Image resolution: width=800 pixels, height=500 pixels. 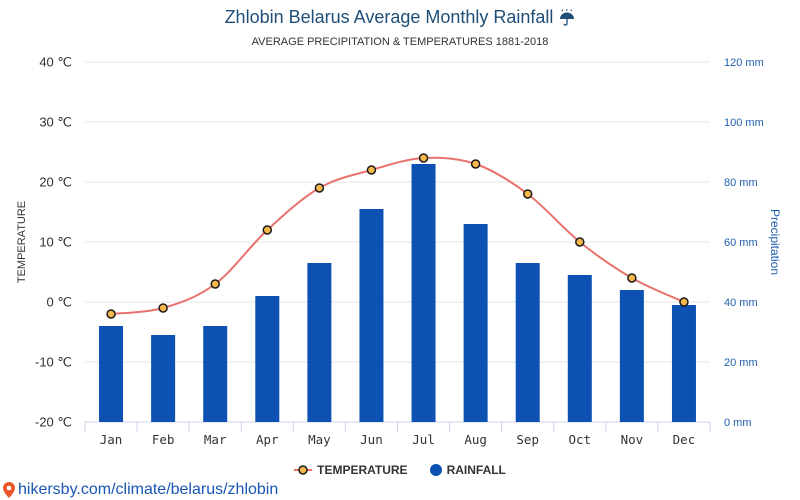 I want to click on left-axis-labels: 40 ℃ 30 ℃ 20 ℃ 10 ℃ 0 ℃ -10 ℃ -20 ℃, so click(x=53, y=242).